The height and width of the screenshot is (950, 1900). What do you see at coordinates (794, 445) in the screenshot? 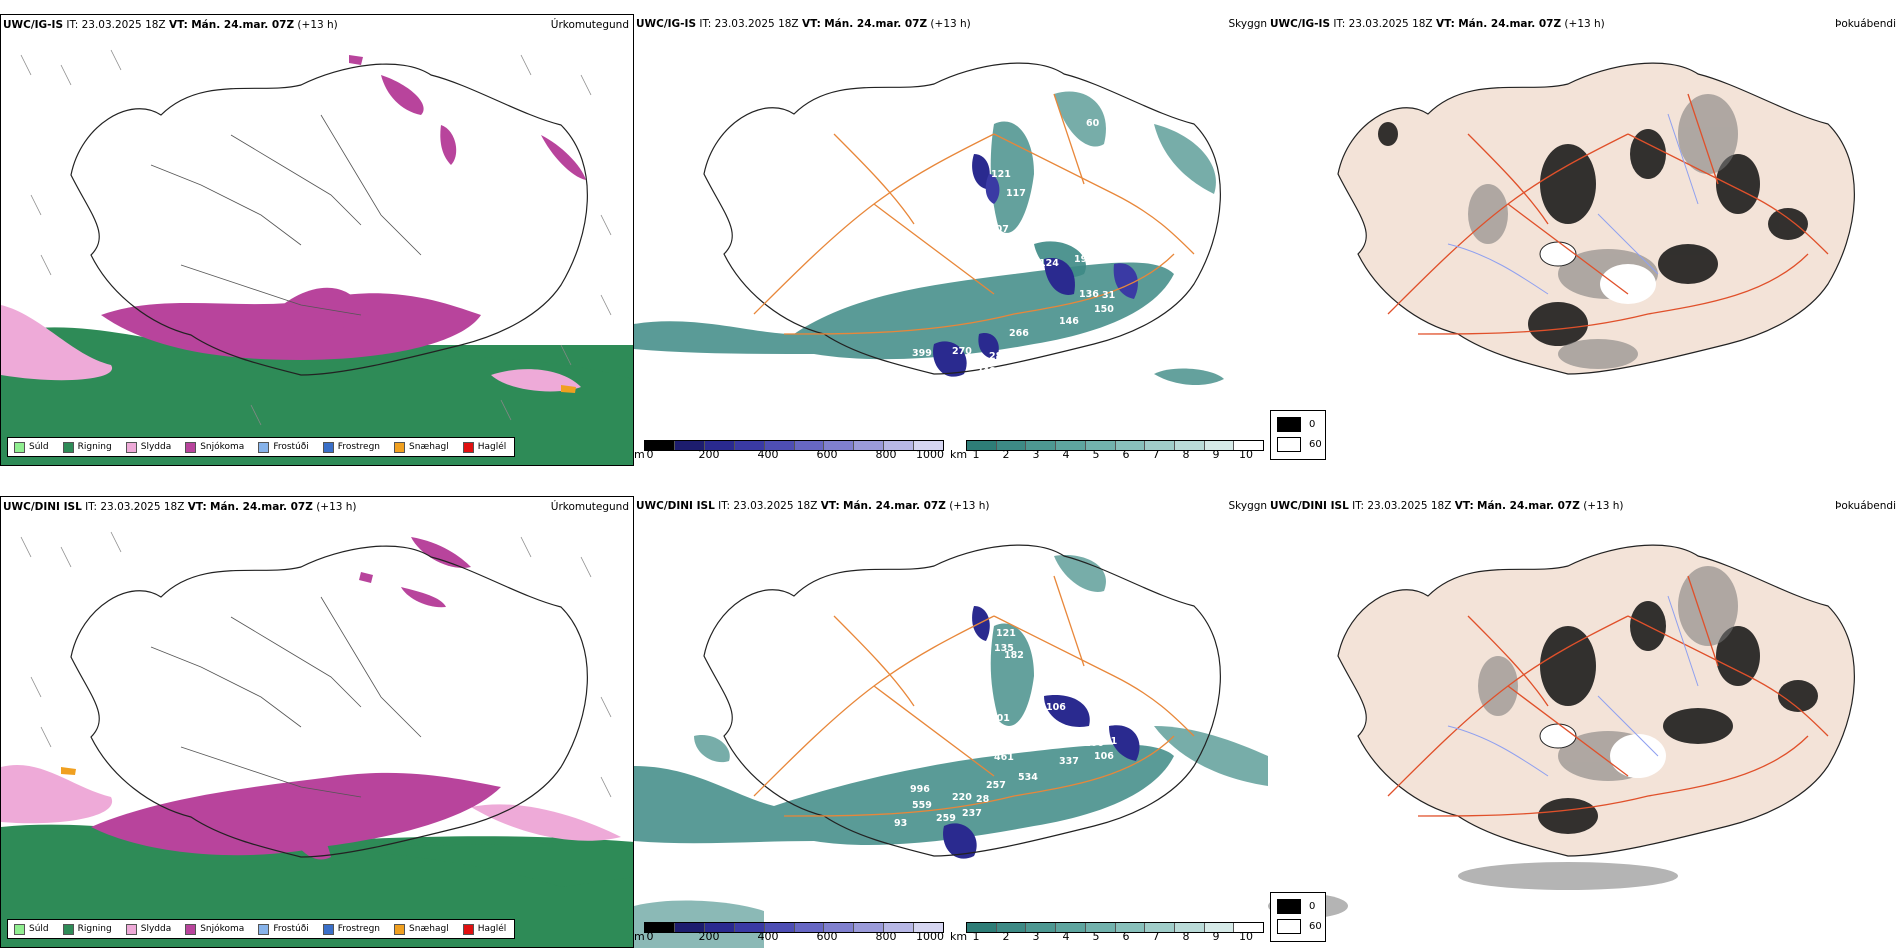
I see `ceiling-colorbar-strip` at bounding box center [794, 445].